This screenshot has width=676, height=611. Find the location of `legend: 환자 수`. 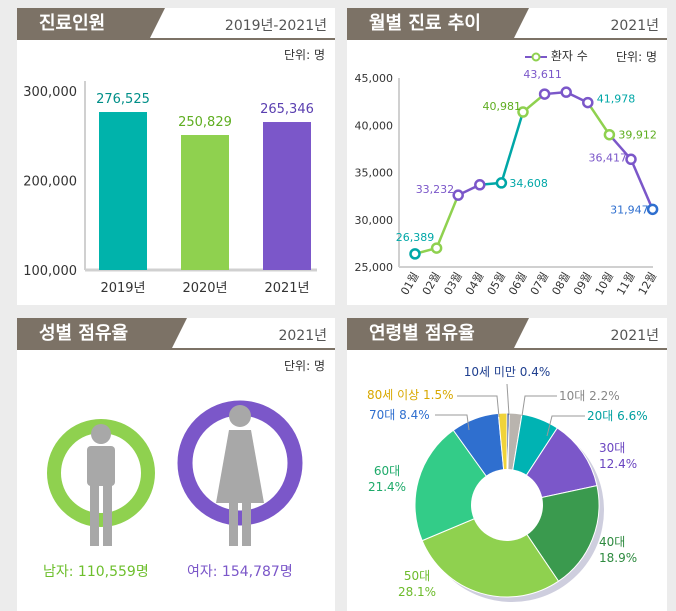

legend: 환자 수 is located at coordinates (556, 55).